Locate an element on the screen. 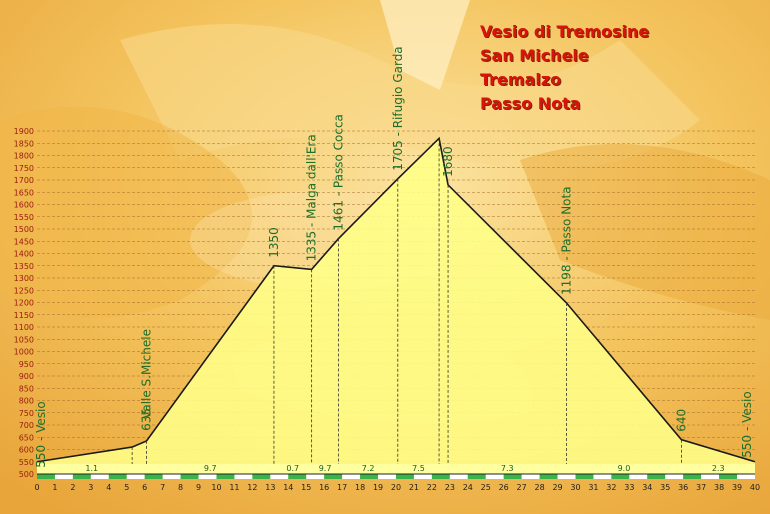  segment-strip is located at coordinates (396, 469).